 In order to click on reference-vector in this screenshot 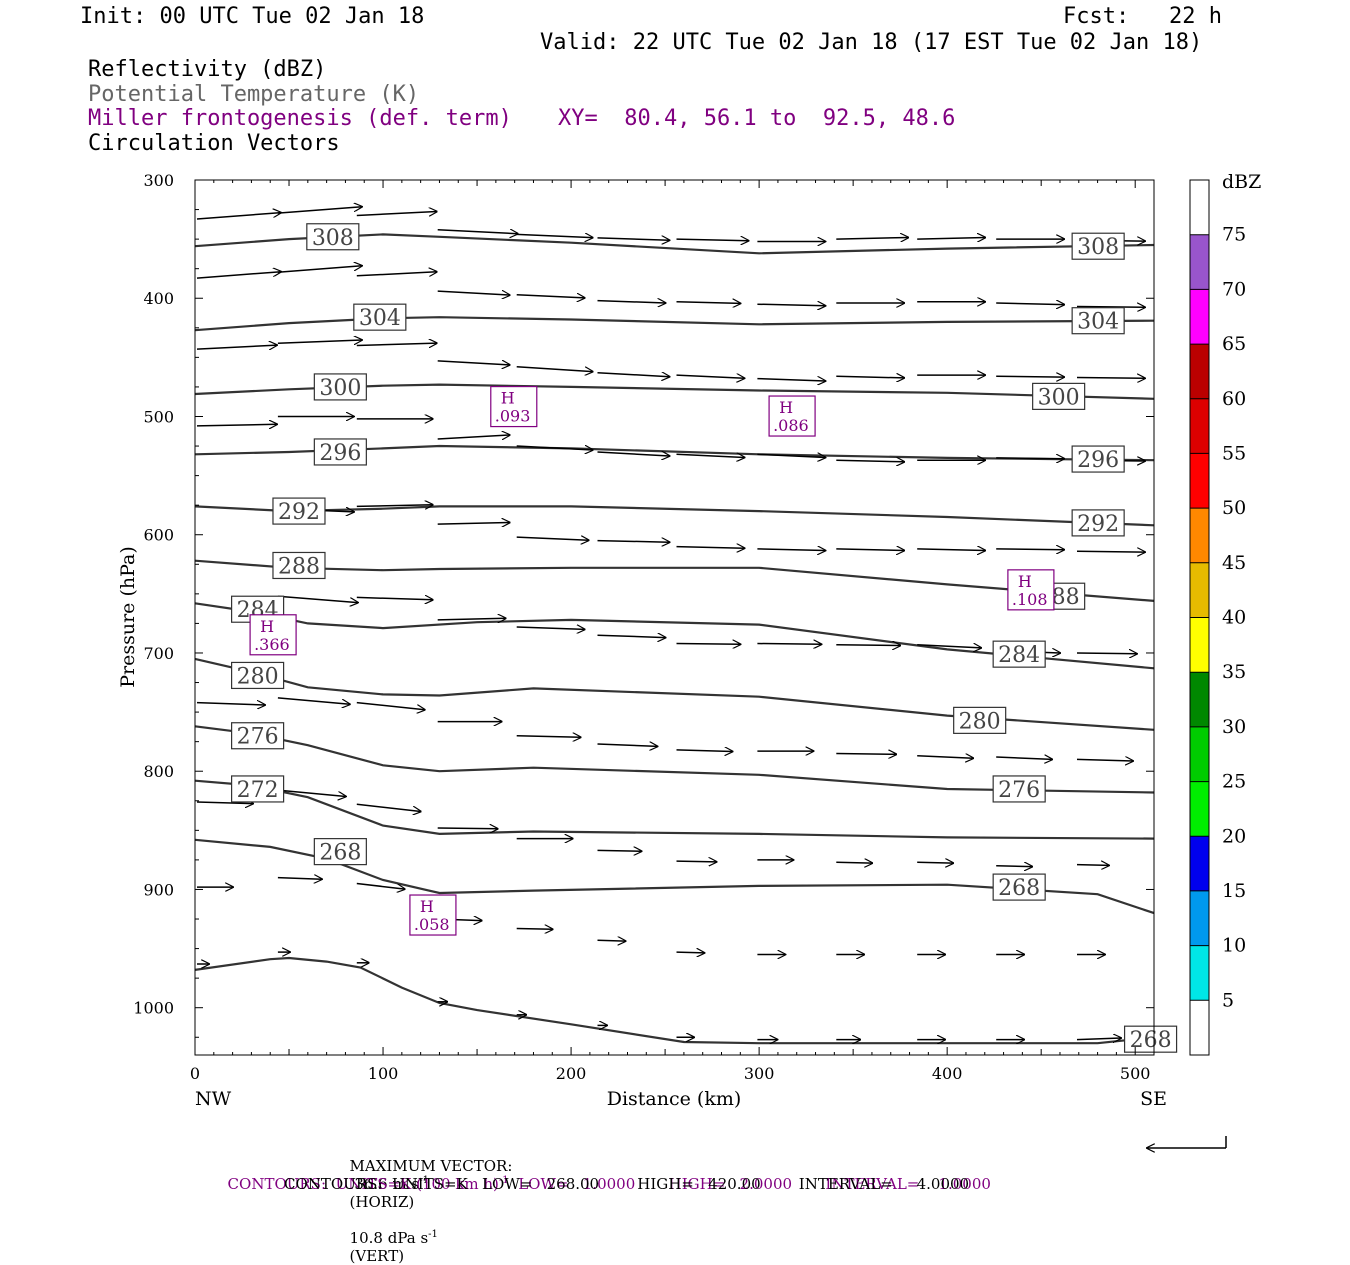, I will do `click(1187, 1142)`.